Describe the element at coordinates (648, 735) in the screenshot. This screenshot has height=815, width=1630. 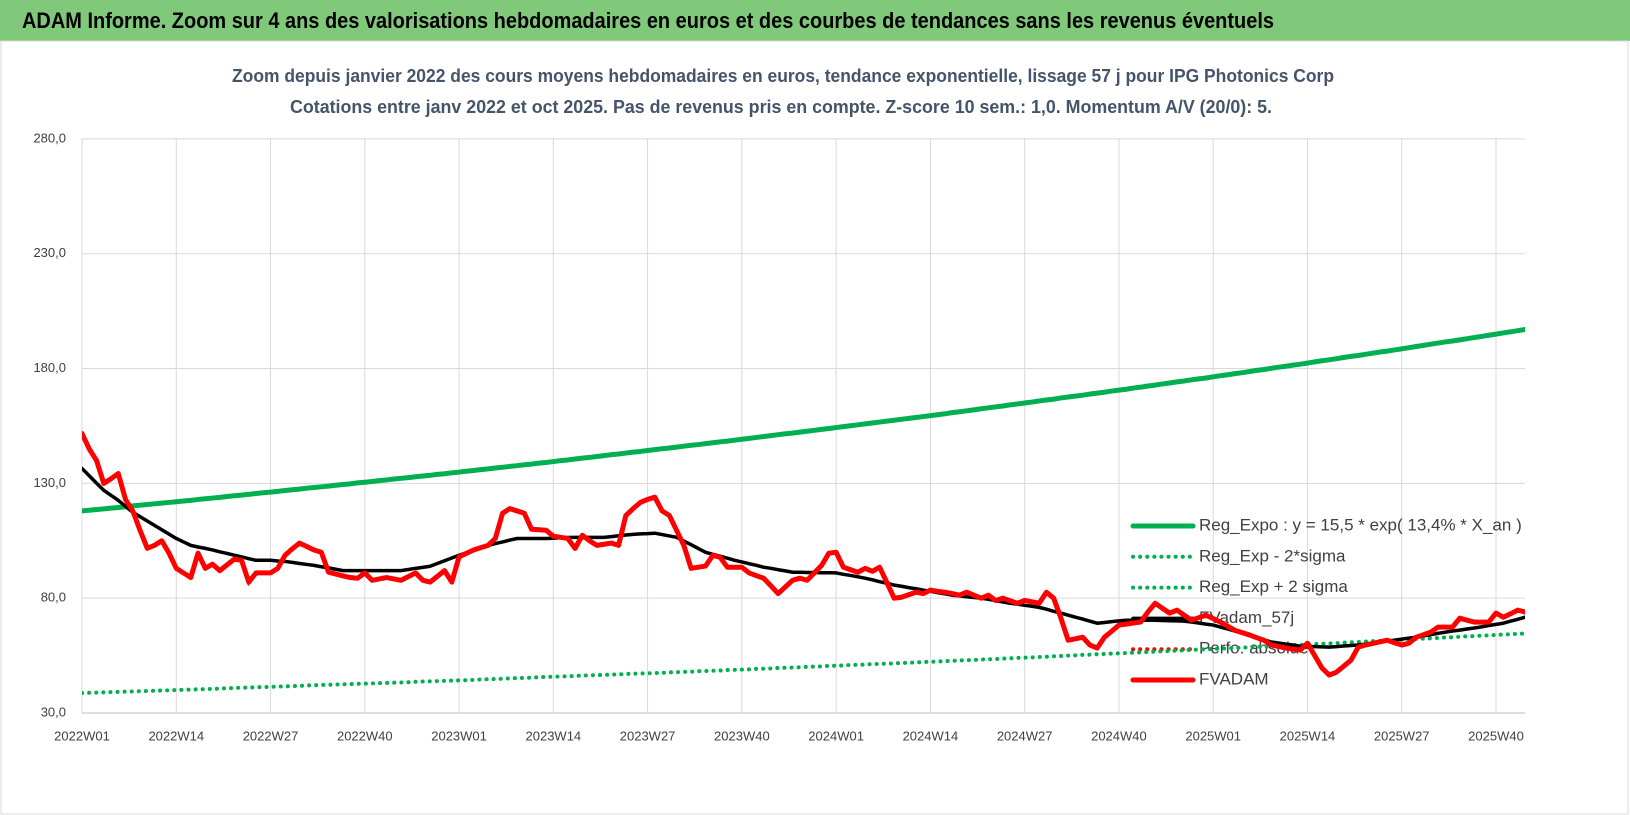
I see `x-tick-label: 2023W27` at that location.